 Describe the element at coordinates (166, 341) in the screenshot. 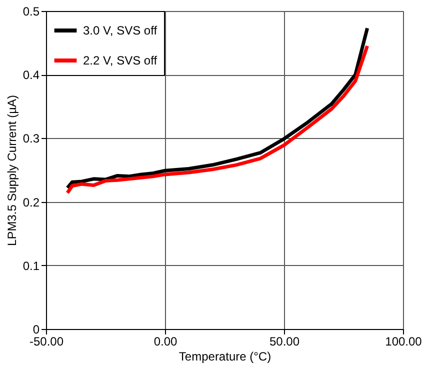

I see `x-tick-label: 0.00` at that location.